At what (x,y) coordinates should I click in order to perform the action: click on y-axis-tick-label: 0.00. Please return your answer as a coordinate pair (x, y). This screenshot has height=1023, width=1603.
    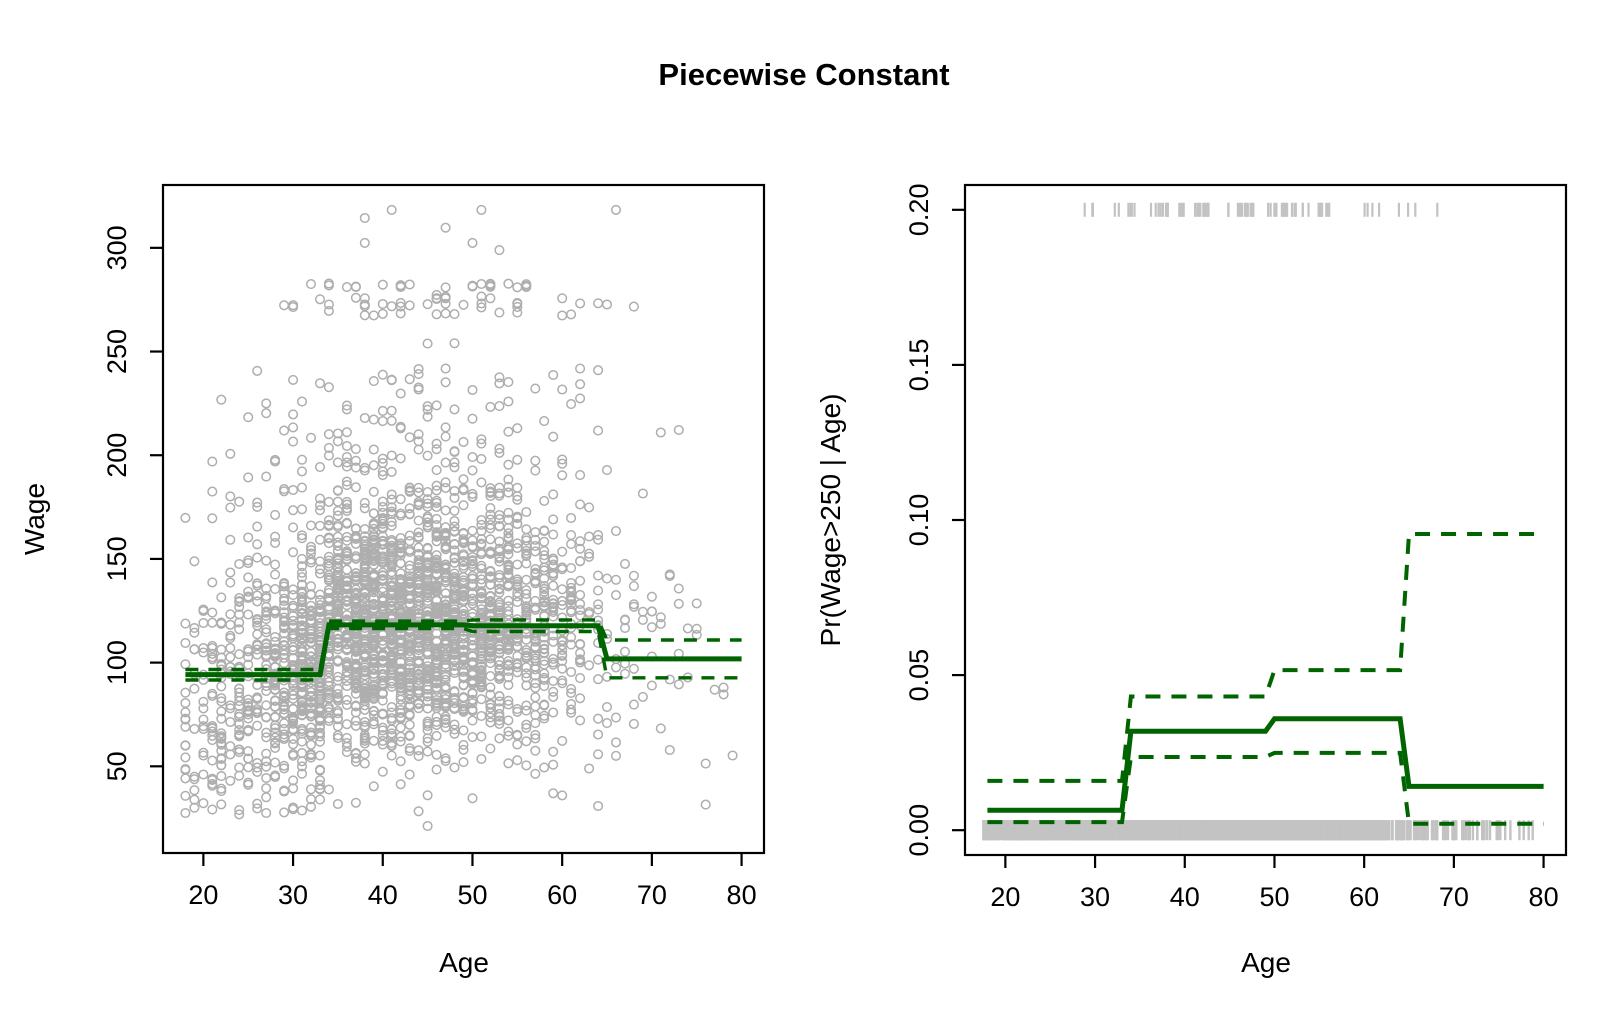
    Looking at the image, I should click on (919, 830).